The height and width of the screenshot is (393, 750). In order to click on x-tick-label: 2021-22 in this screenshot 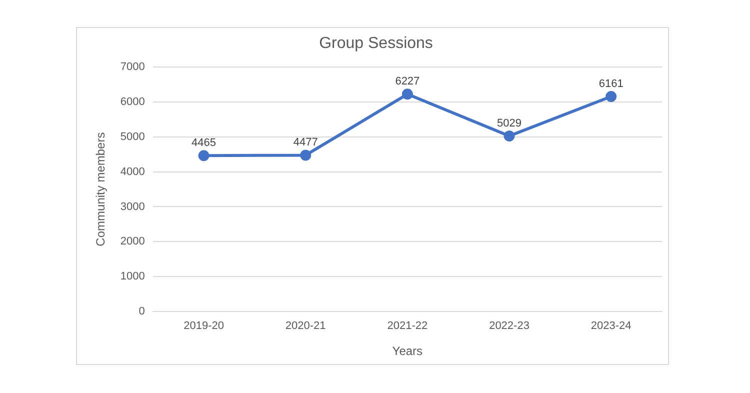, I will do `click(407, 326)`.